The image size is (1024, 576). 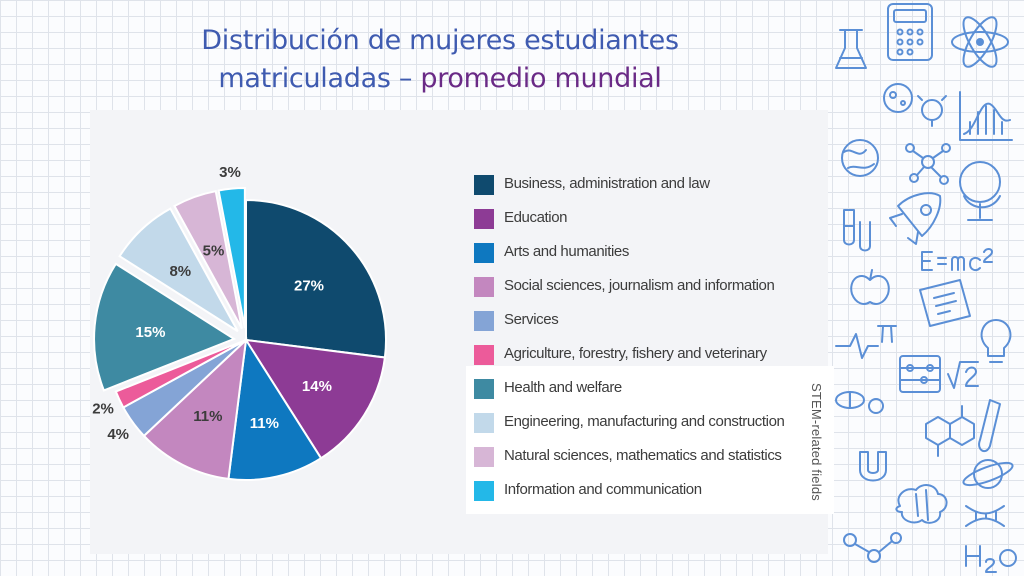 What do you see at coordinates (980, 42) in the screenshot?
I see `atom-icon` at bounding box center [980, 42].